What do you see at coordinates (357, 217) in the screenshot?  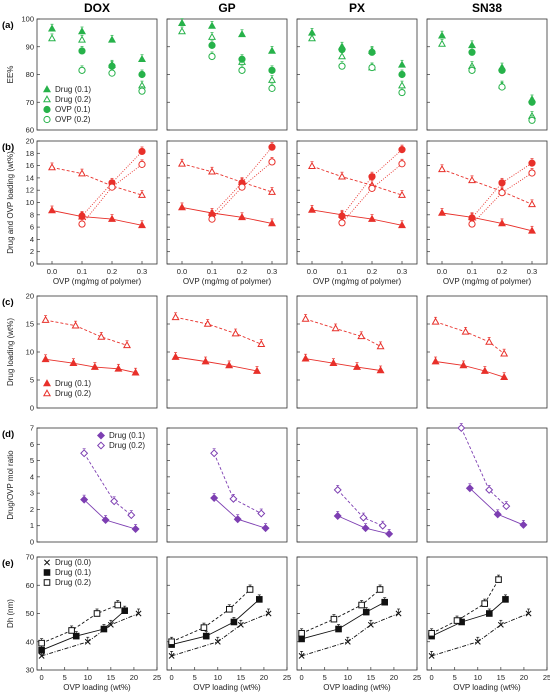 I see `panel-b-px-drug01-line` at bounding box center [357, 217].